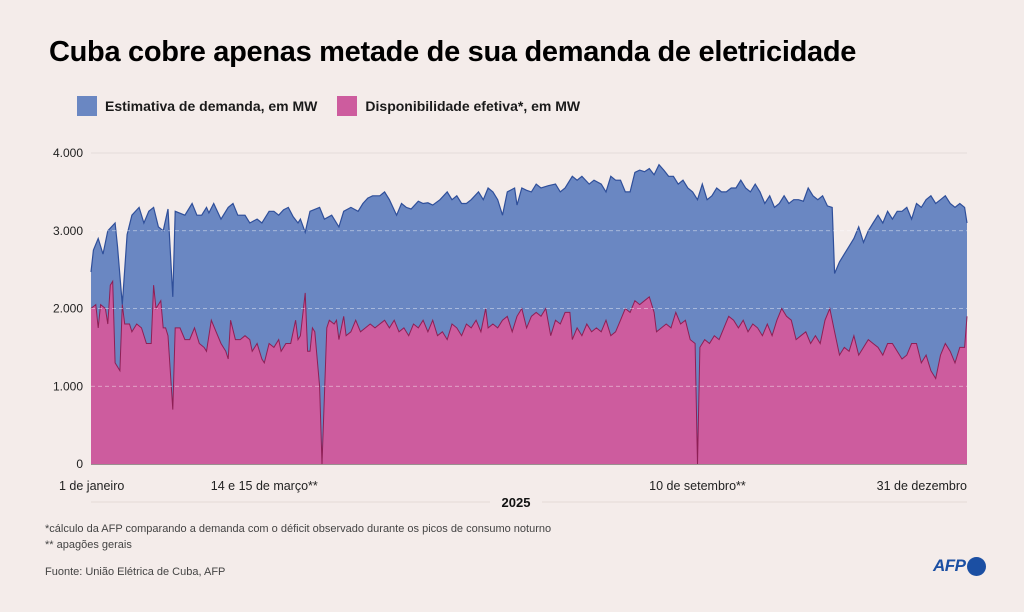  What do you see at coordinates (68, 231) in the screenshot?
I see `y-tick-label: 3.000` at bounding box center [68, 231].